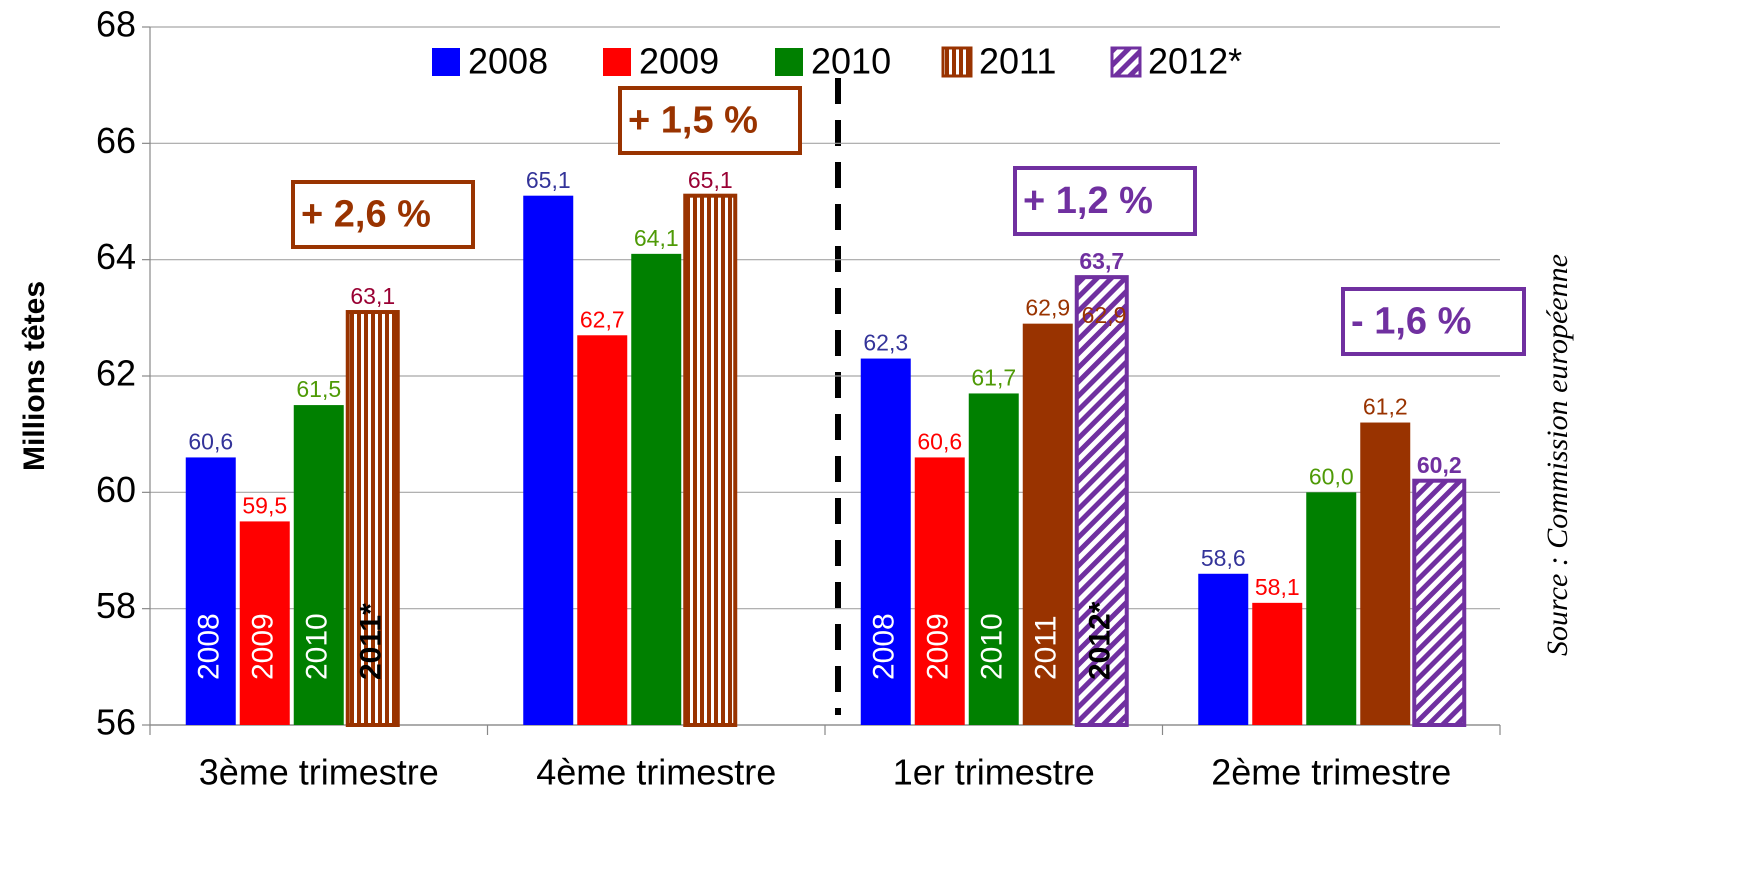 The height and width of the screenshot is (882, 1737). Describe the element at coordinates (1411, 322) in the screenshot. I see `change-label: - 1,6 %` at that location.